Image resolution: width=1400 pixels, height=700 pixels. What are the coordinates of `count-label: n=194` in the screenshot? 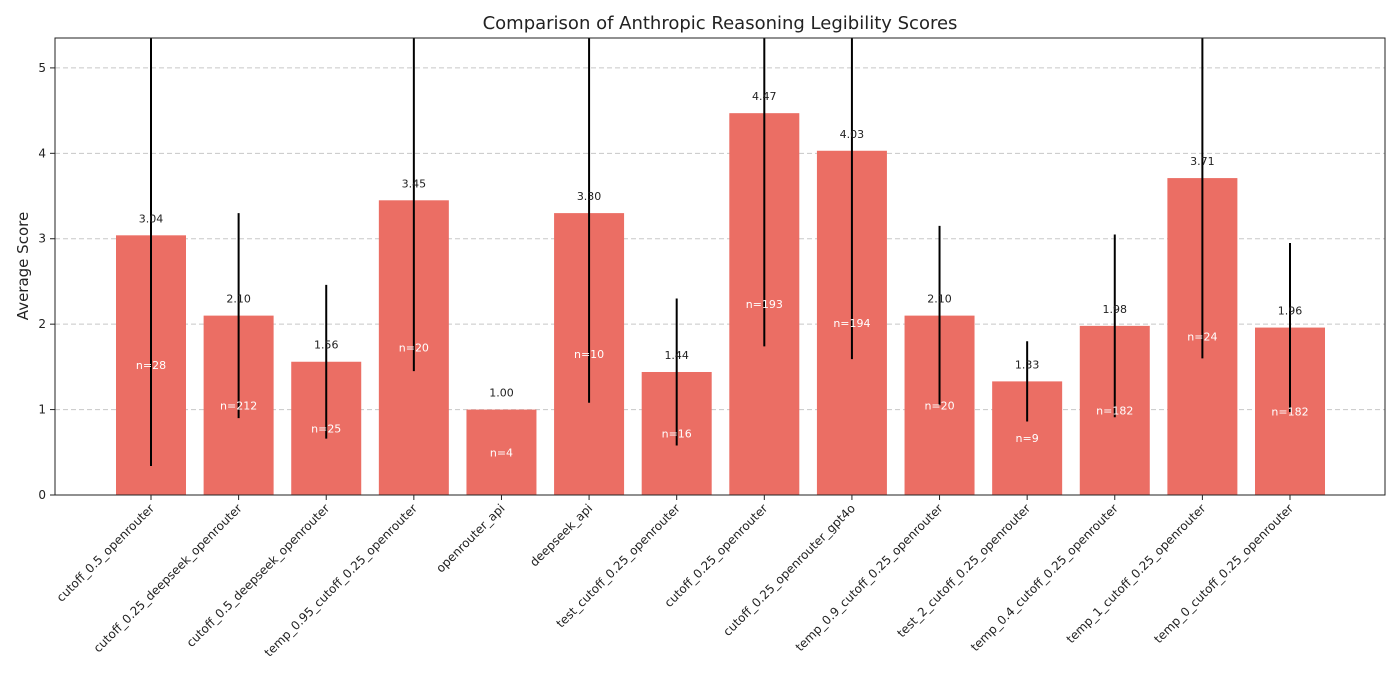 It's located at (851, 323).